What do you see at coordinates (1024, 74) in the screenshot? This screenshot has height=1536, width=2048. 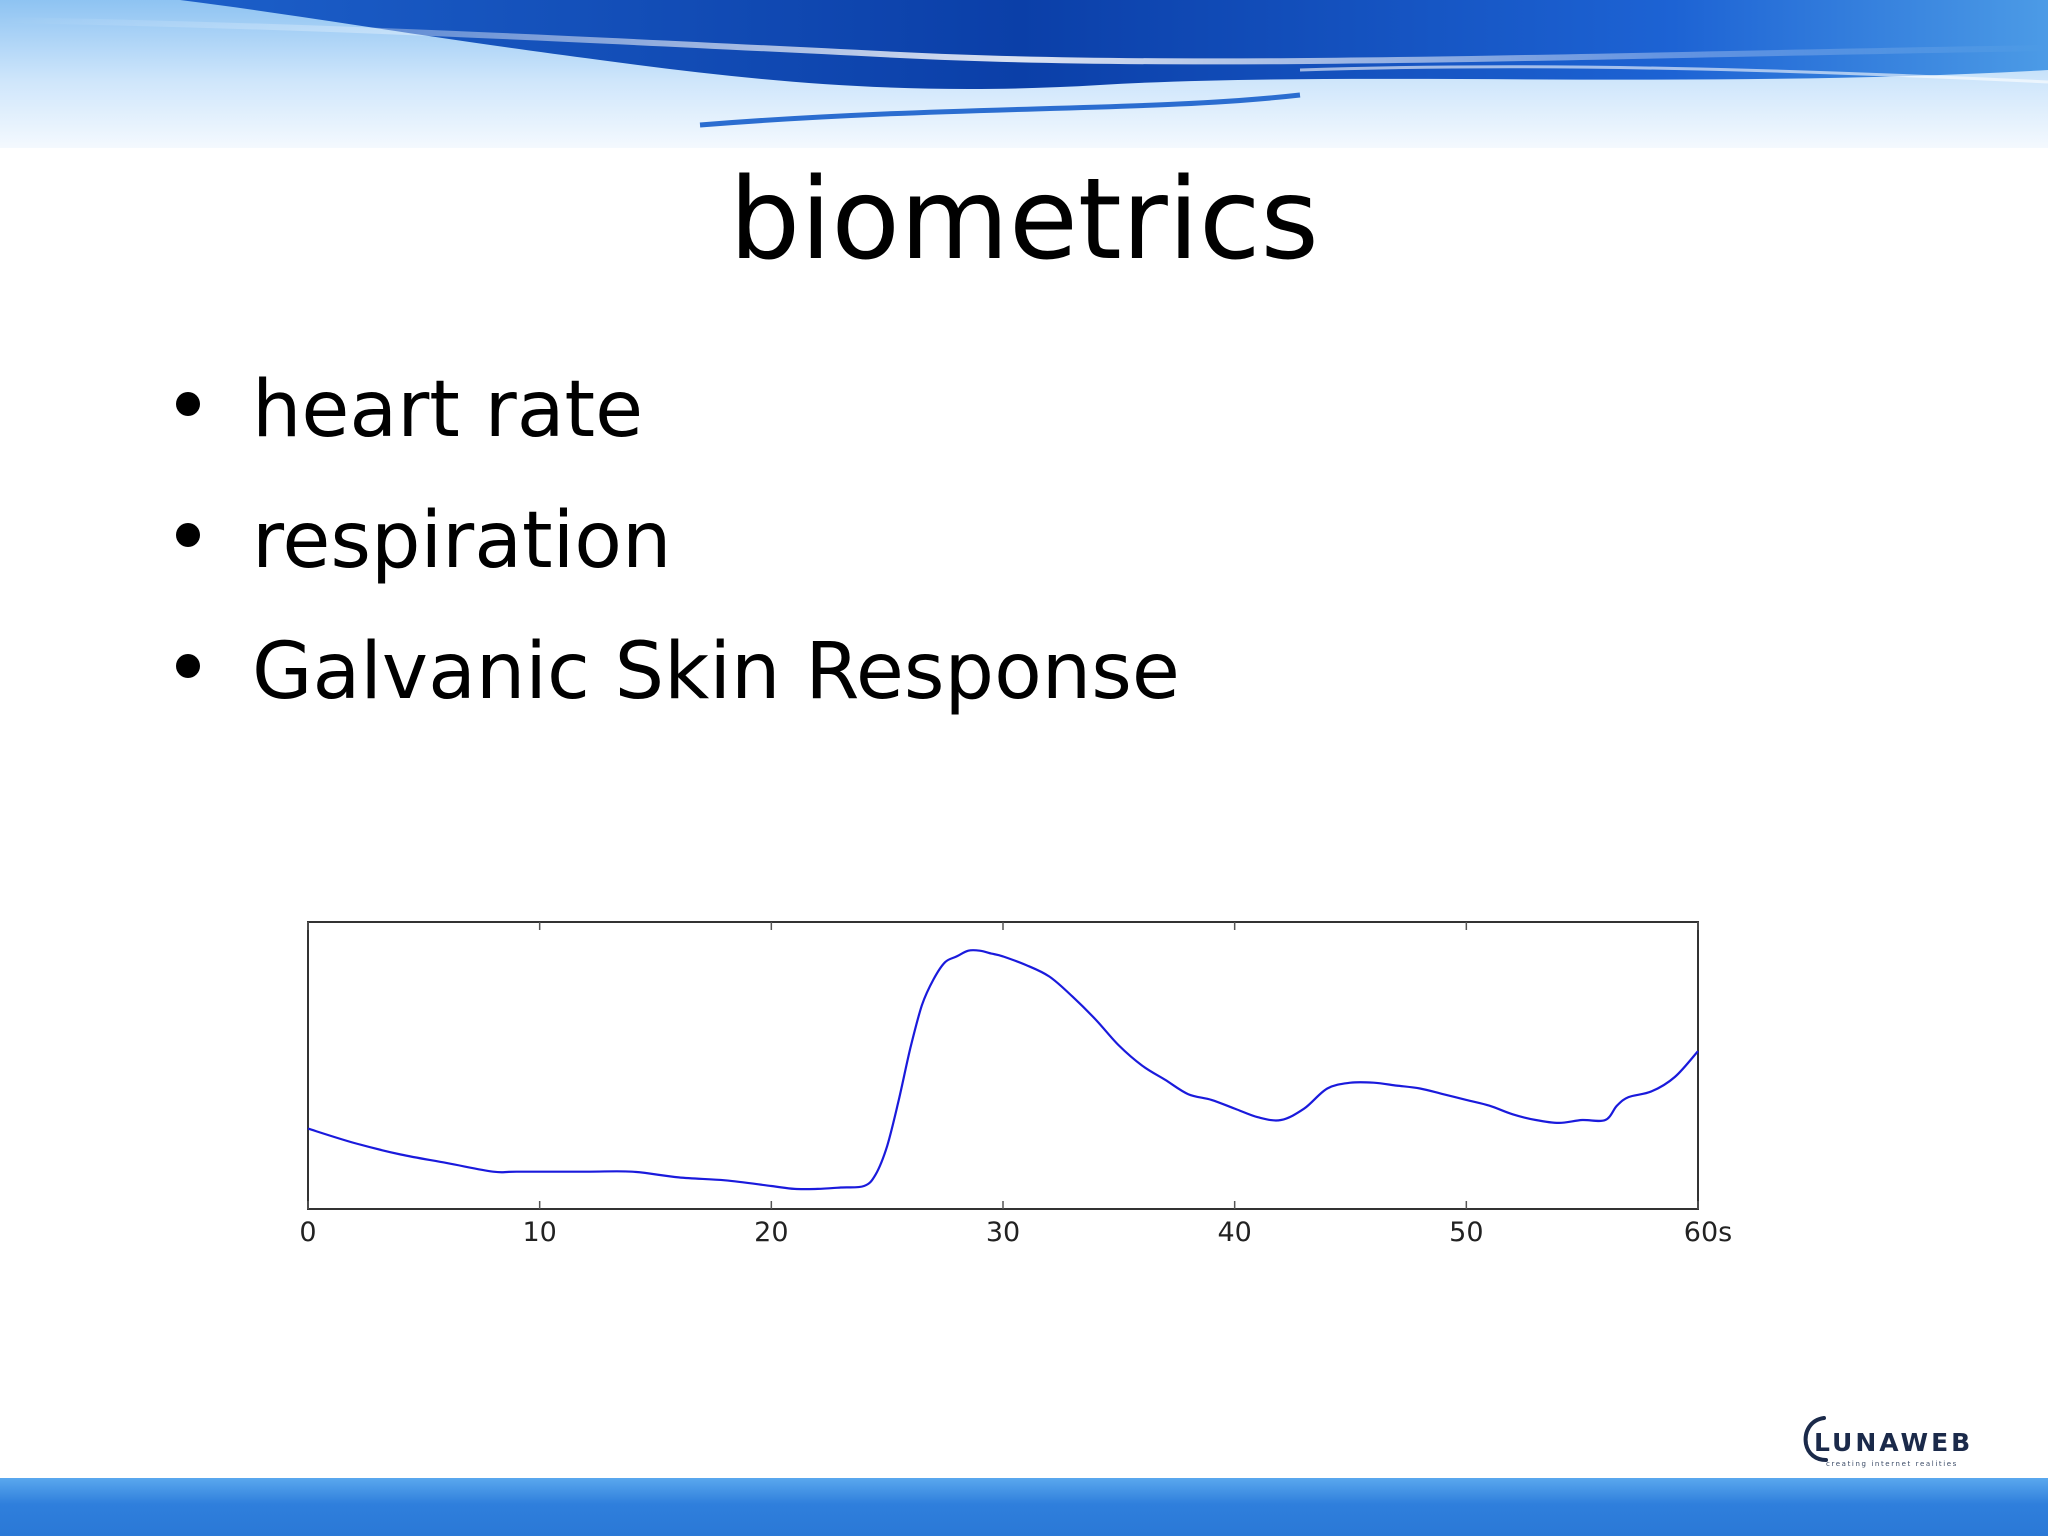 I see `header-banner` at bounding box center [1024, 74].